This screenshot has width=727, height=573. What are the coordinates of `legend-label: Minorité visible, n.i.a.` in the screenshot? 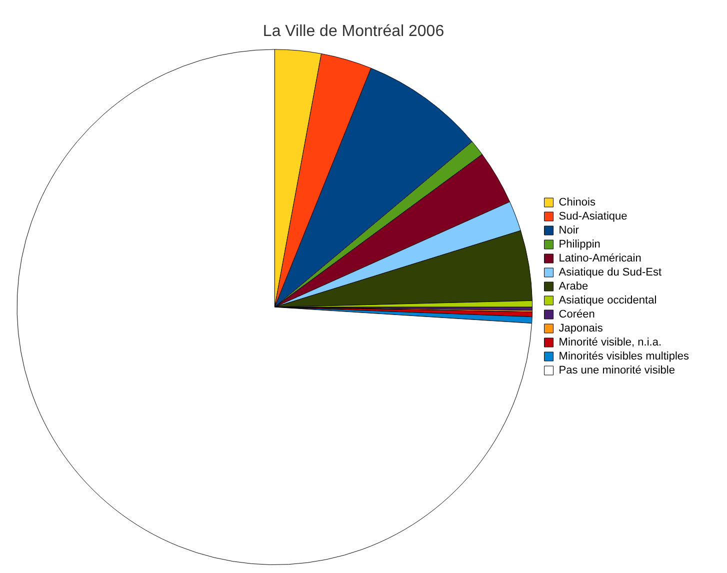 It's located at (610, 342).